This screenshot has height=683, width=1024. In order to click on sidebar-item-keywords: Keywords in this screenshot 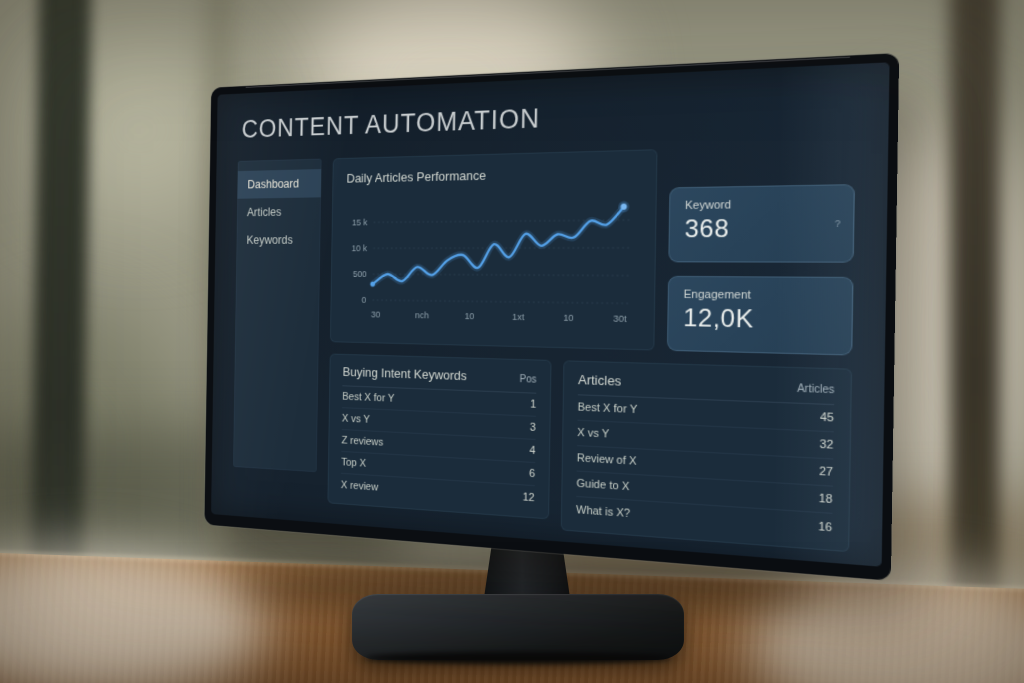, I will do `click(278, 240)`.